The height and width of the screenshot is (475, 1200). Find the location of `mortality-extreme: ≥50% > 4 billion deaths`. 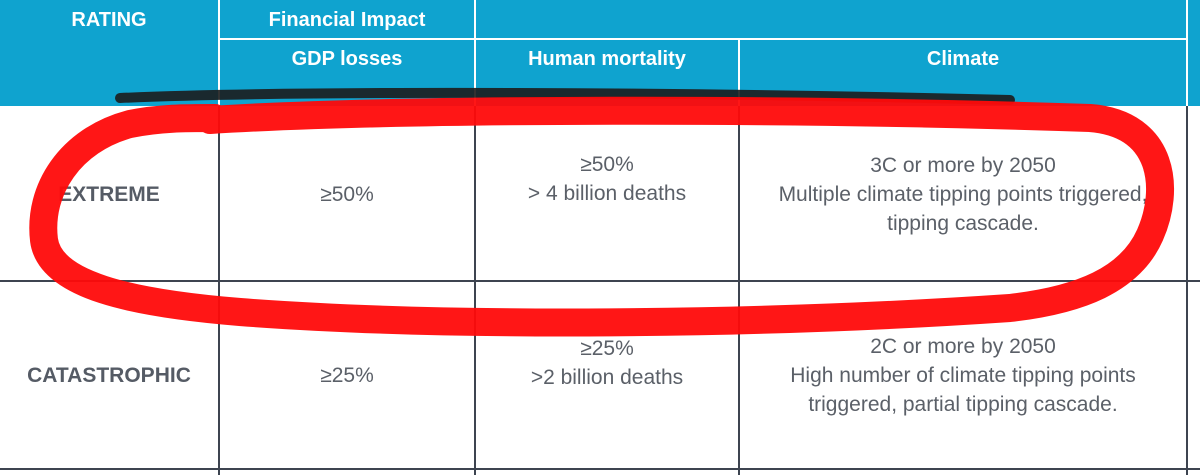

mortality-extreme: ≥50% > 4 billion deaths is located at coordinates (607, 200).